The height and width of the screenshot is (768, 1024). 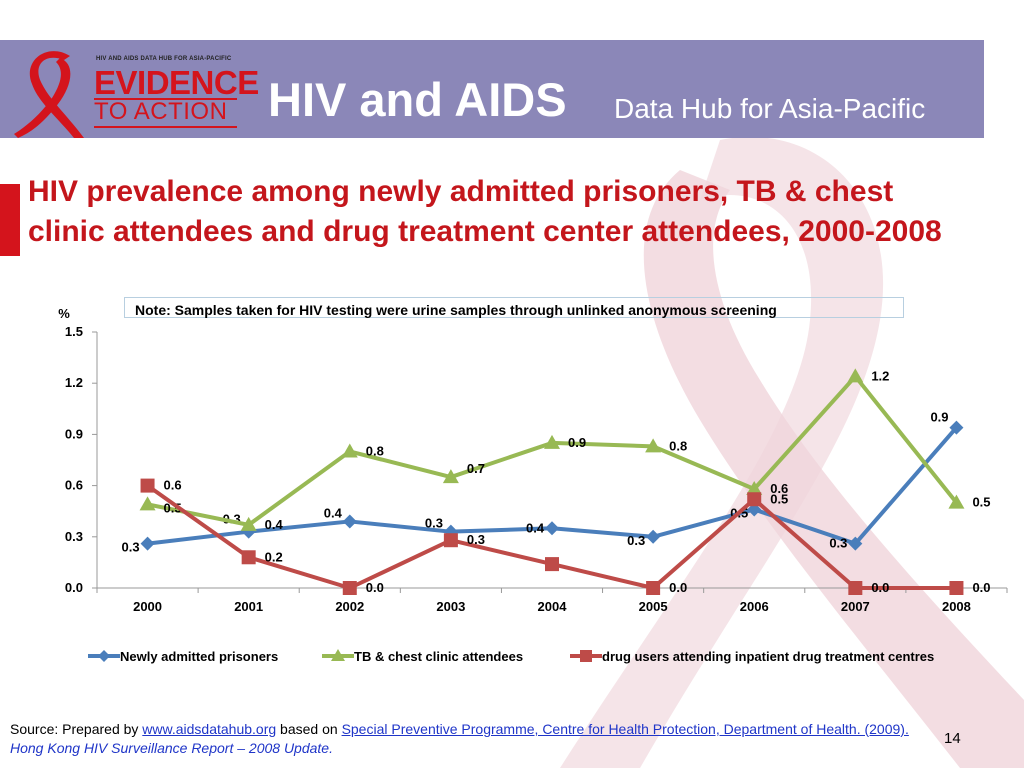 I want to click on source-link-aidsdatahub: www.aidsdatahub.org, so click(x=209, y=729).